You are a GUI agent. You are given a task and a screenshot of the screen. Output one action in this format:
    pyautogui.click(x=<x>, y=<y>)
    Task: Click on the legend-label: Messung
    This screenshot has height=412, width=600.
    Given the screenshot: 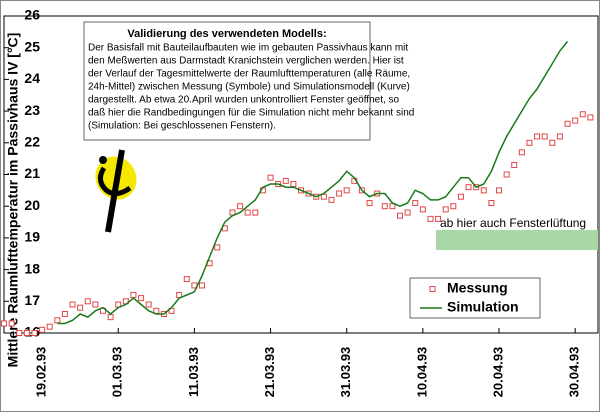 What is the action you would take?
    pyautogui.click(x=477, y=288)
    